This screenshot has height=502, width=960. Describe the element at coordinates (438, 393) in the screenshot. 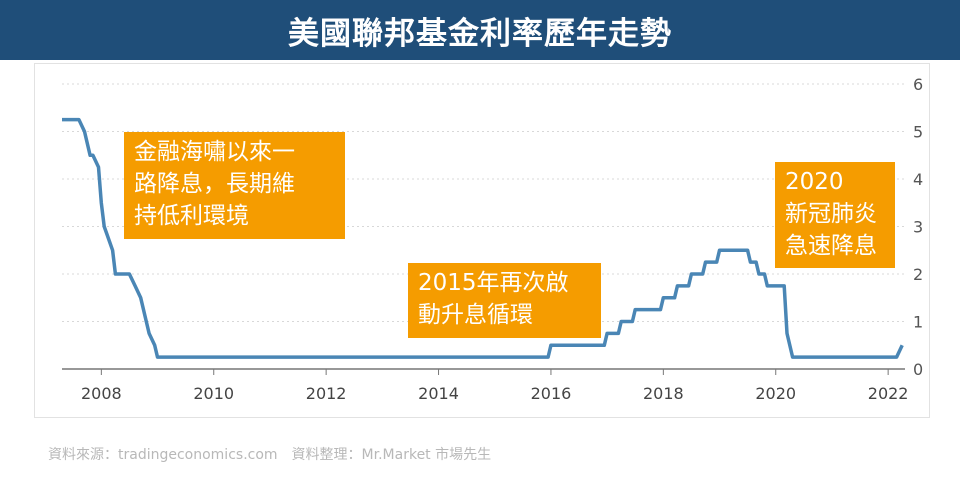

I see `x-tick-label: 2014` at that location.